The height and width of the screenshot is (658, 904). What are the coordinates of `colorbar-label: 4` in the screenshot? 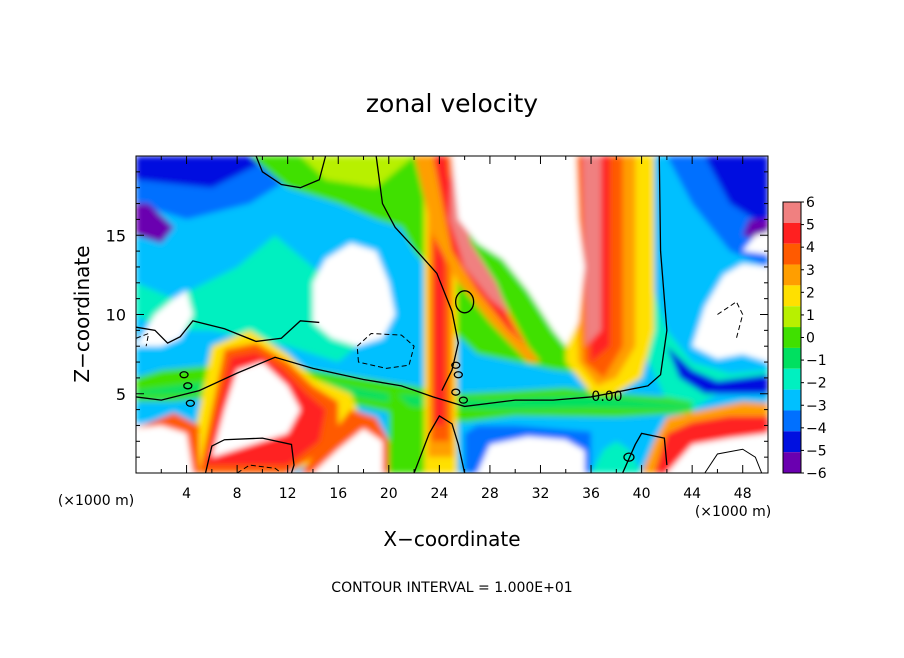 It's located at (810, 248).